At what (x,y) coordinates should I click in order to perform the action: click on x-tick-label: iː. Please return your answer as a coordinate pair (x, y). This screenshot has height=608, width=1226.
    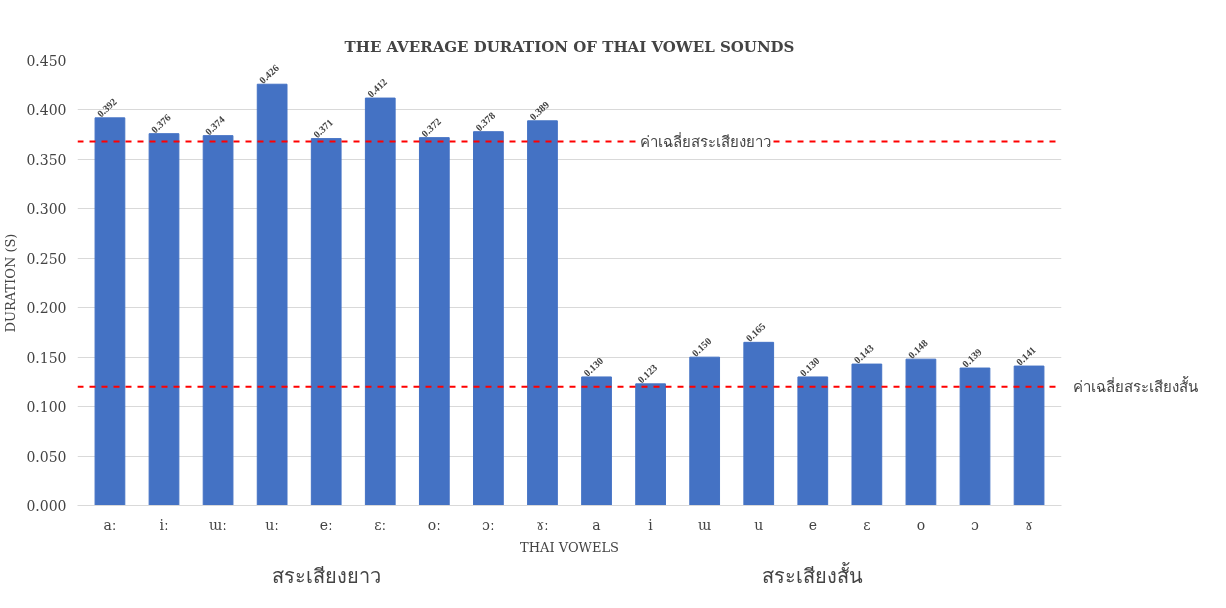
    Looking at the image, I should click on (164, 524).